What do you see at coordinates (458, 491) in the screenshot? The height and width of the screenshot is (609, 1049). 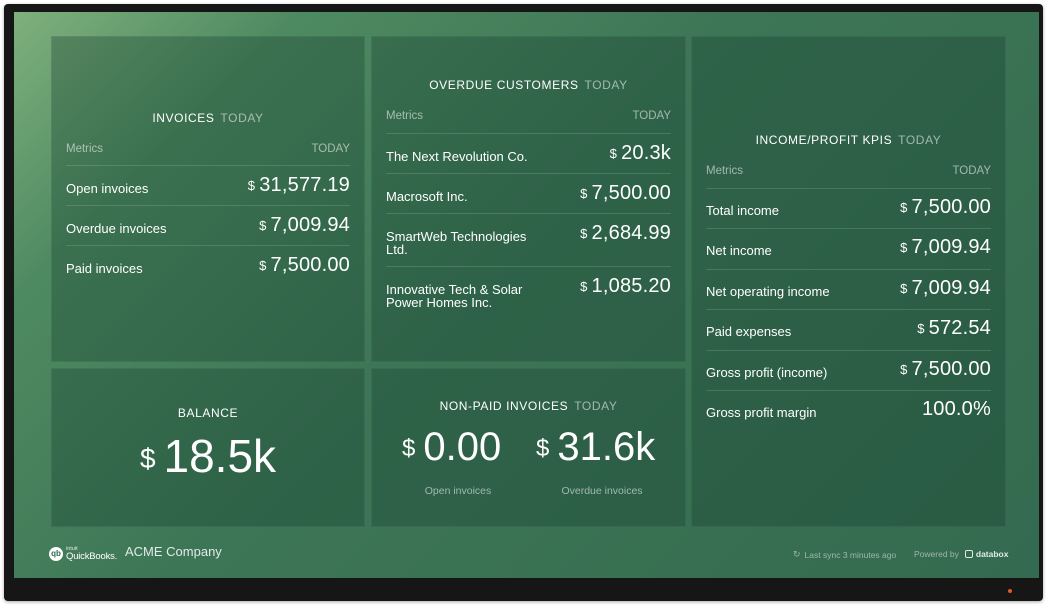 I see `open-invoices-caption: Open invoices` at bounding box center [458, 491].